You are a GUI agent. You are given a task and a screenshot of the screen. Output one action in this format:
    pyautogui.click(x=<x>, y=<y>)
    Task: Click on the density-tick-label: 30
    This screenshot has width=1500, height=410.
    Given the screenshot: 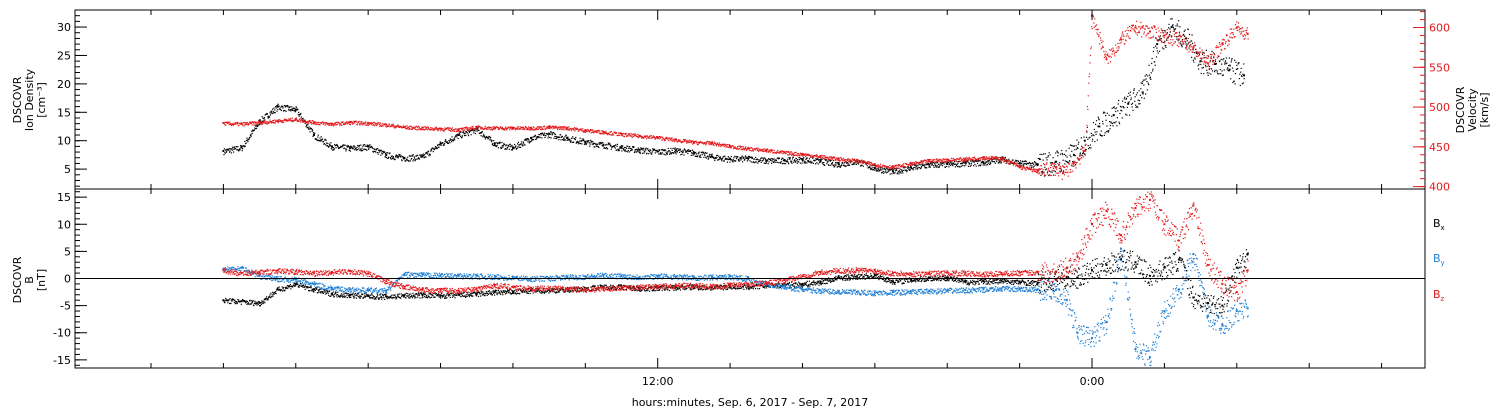 What is the action you would take?
    pyautogui.click(x=64, y=27)
    